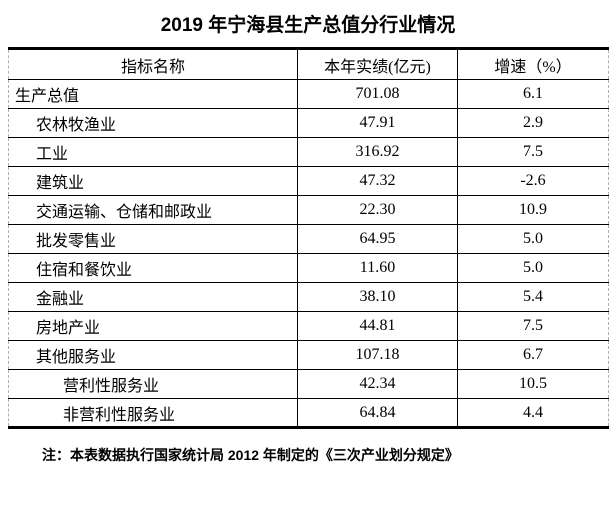  What do you see at coordinates (533, 64) in the screenshot?
I see `column-header-growth-rate: 增速（%）` at bounding box center [533, 64].